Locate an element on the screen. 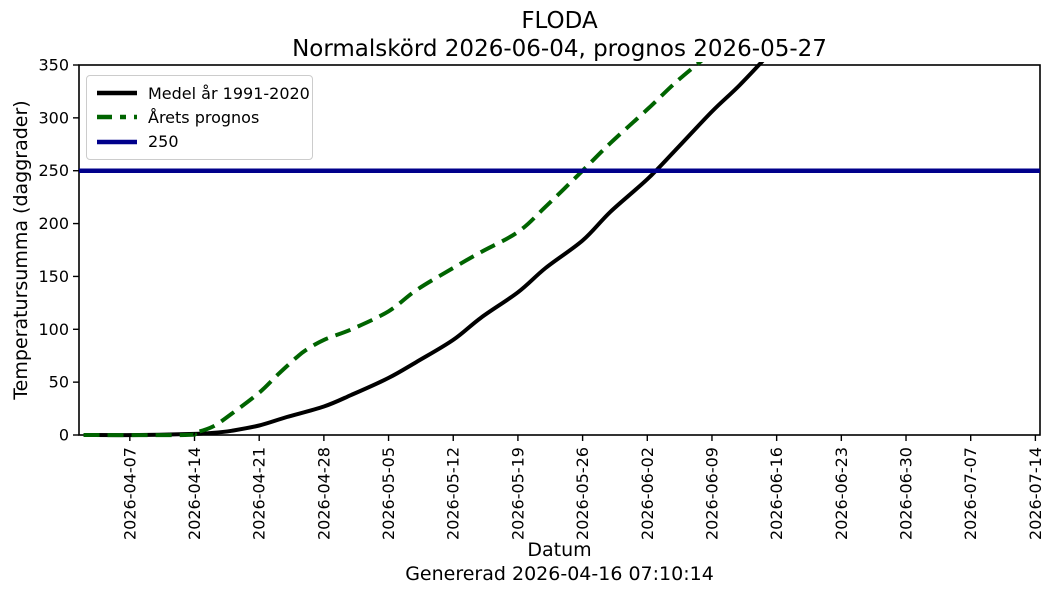  y-tick-label: 200 is located at coordinates (53, 223).